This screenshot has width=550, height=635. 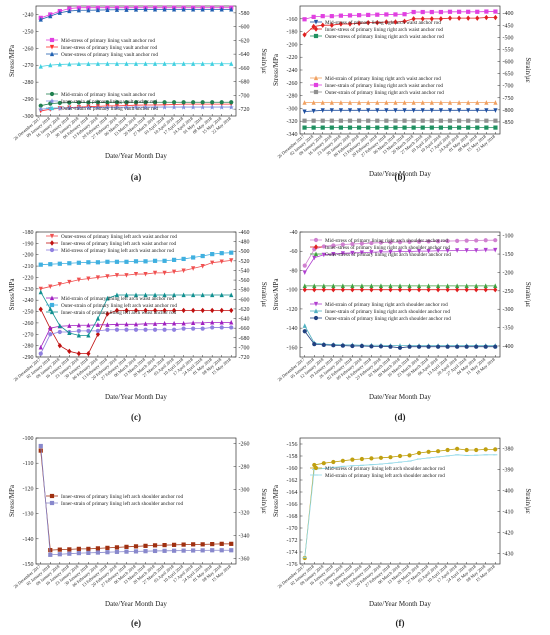 I want to click on series-line, so click(x=400, y=15).